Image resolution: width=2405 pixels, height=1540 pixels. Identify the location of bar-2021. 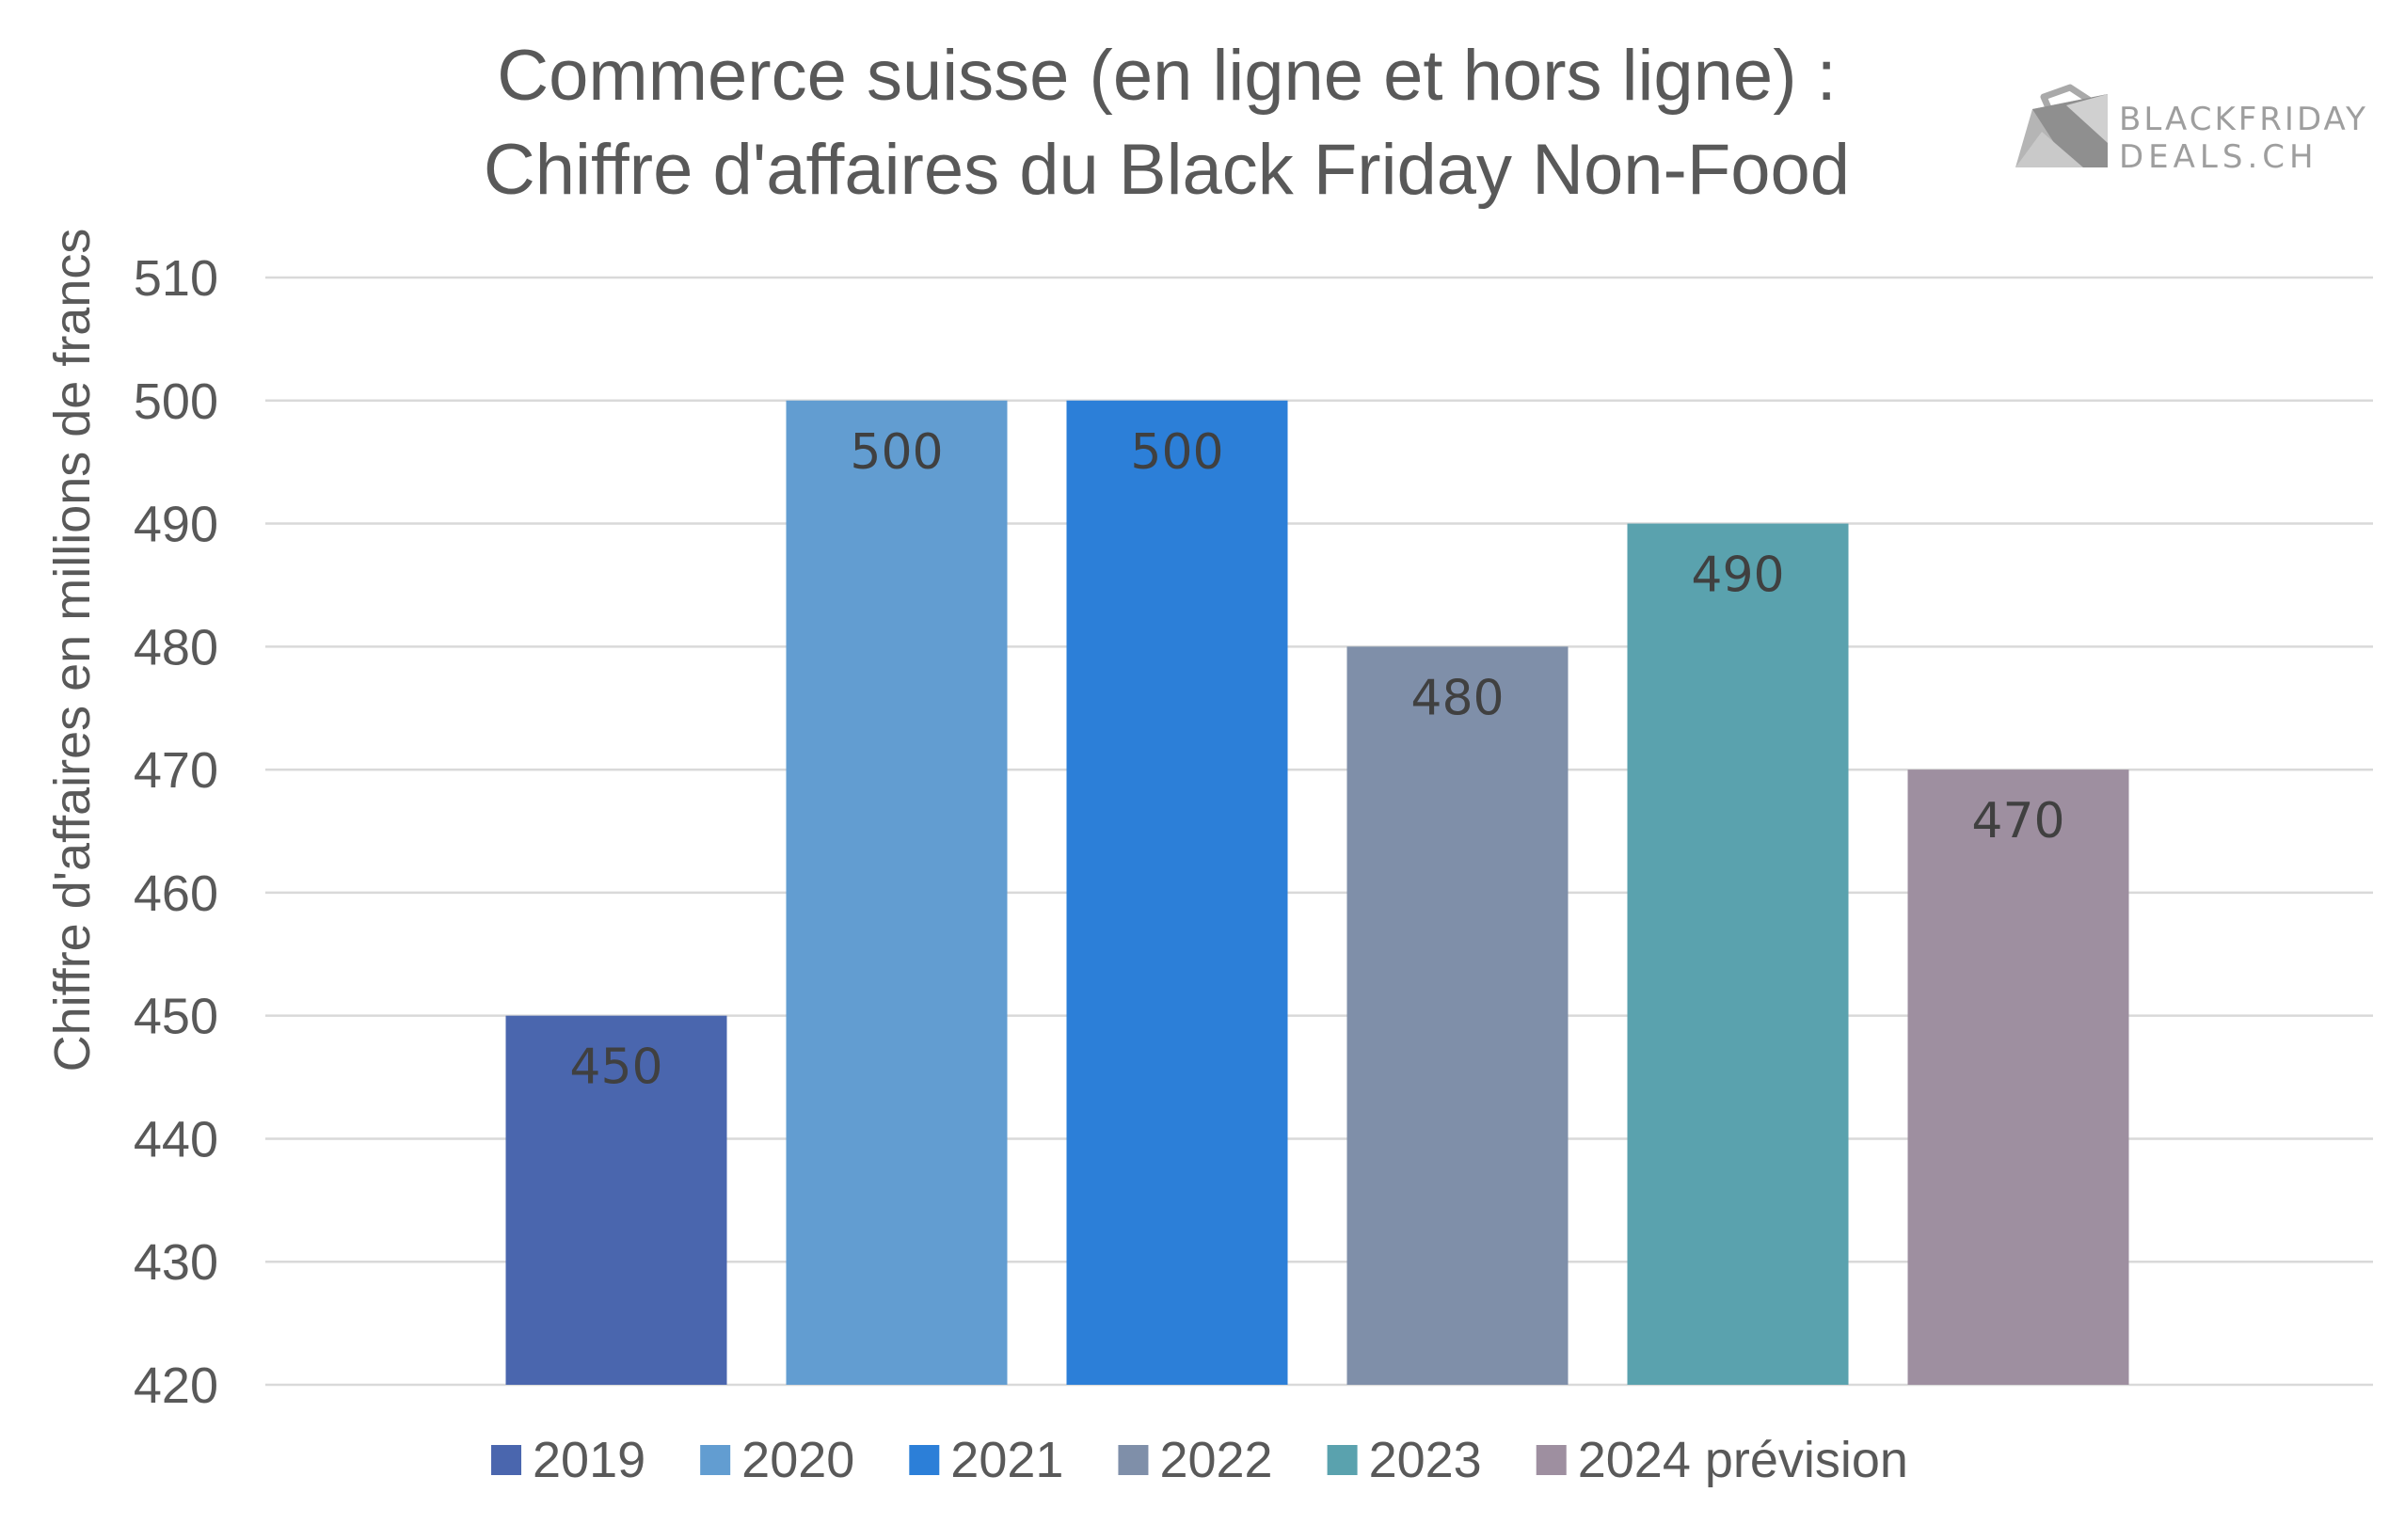
(1177, 892).